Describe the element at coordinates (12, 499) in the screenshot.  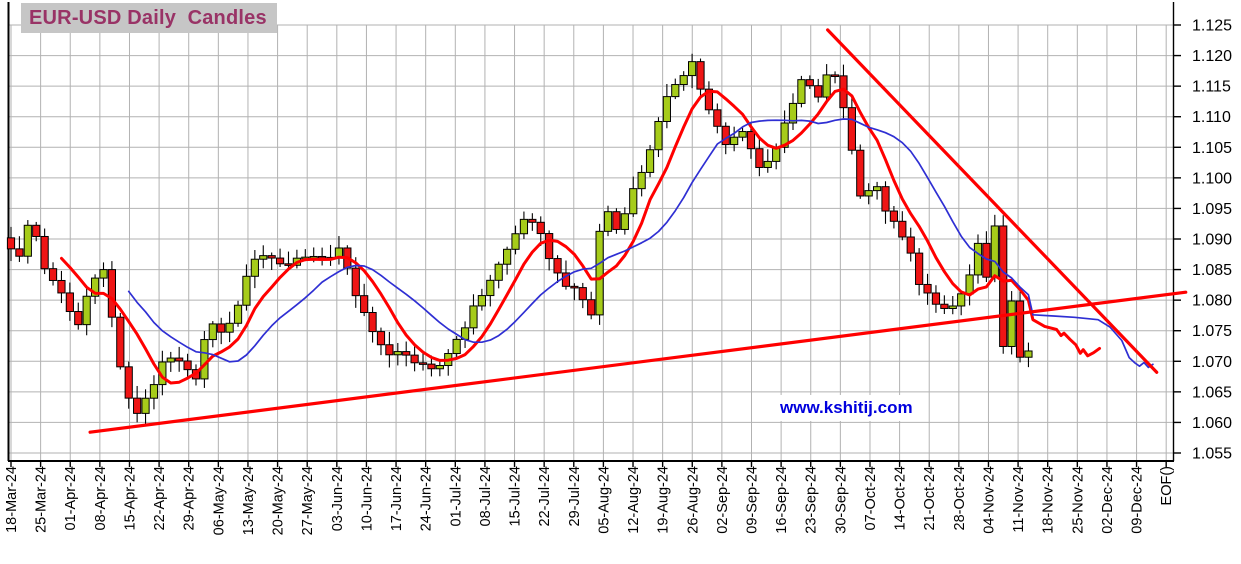
I see `x-axis-date-label: 18-Mar-24` at that location.